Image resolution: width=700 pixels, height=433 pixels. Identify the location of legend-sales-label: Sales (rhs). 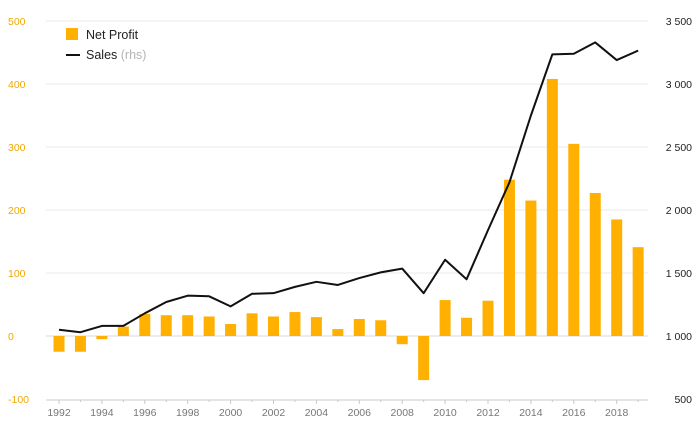
(116, 55).